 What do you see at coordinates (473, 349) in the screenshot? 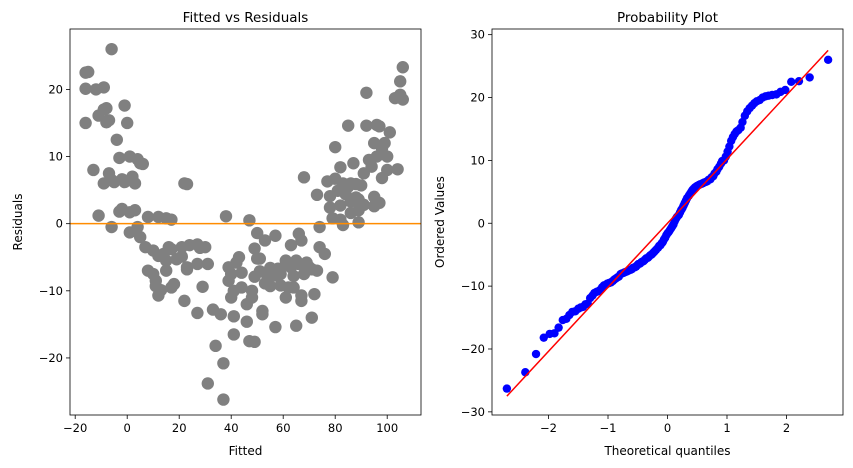
I see `chart1-y-tick-label: −20` at bounding box center [473, 349].